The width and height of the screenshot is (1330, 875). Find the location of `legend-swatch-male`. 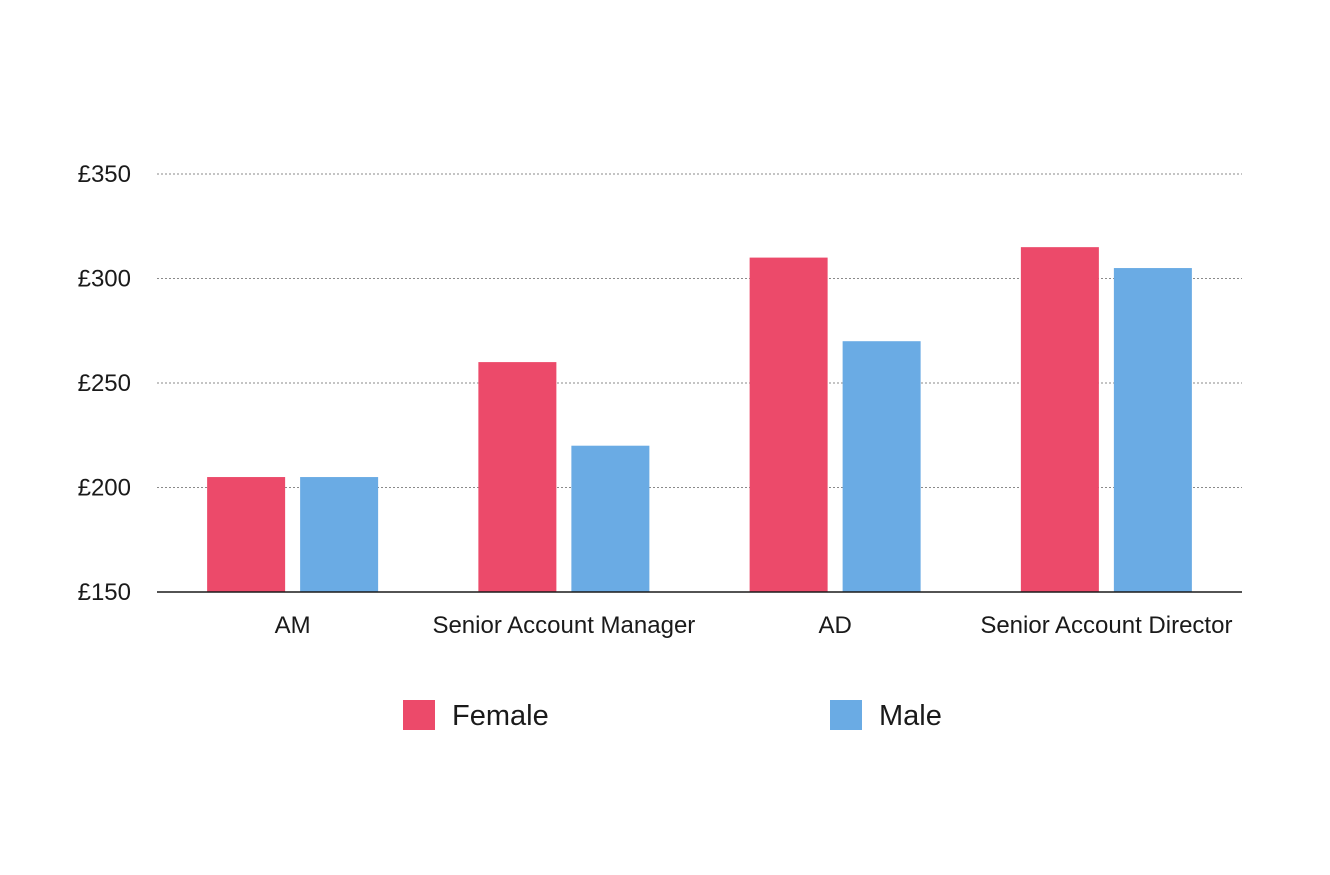

legend-swatch-male is located at coordinates (846, 715).